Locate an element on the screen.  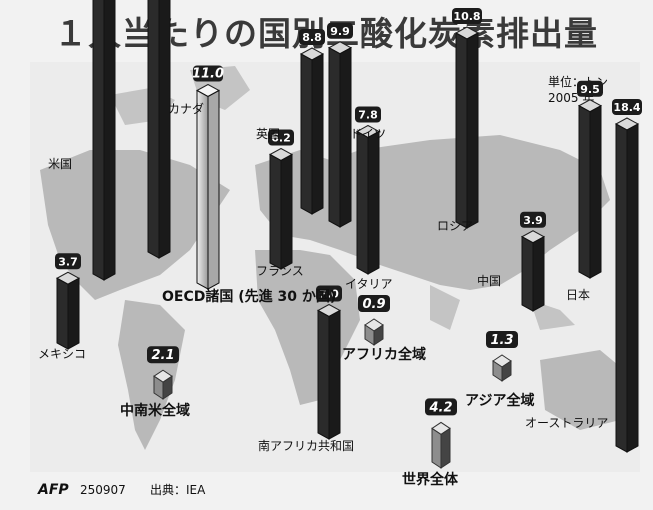
value-label: 9.5 is located at coordinates (590, 89).